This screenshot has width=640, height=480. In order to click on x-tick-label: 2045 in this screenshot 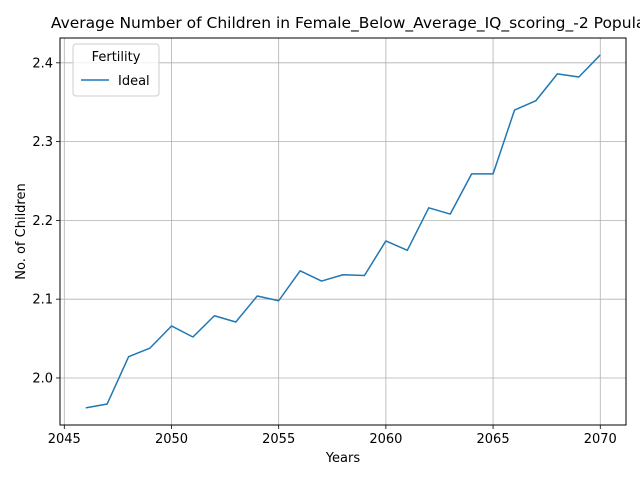, I will do `click(64, 439)`.